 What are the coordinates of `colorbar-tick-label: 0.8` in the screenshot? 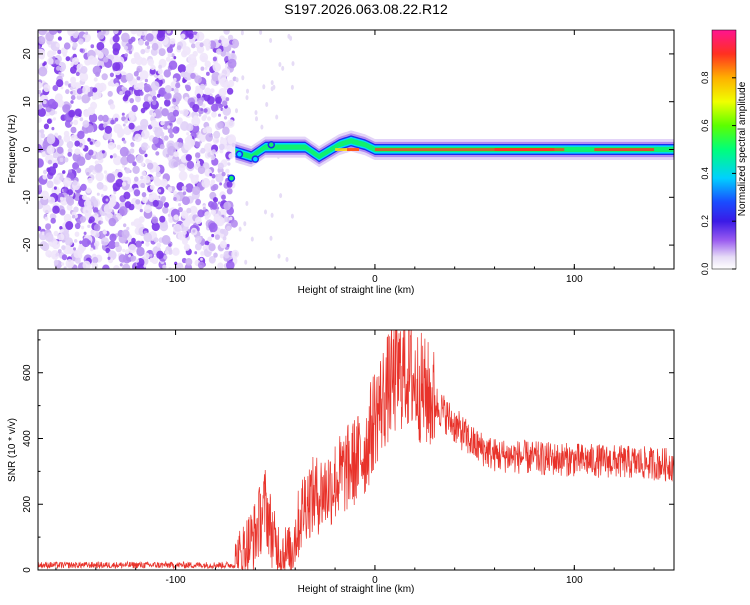 It's located at (705, 78).